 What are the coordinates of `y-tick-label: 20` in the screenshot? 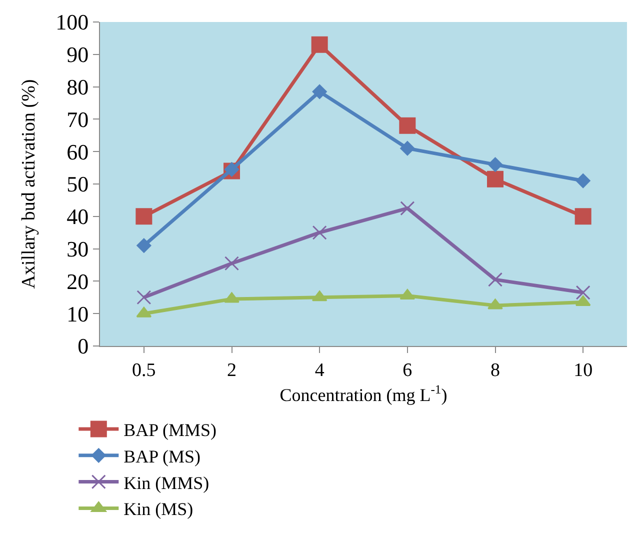 It's located at (77, 281).